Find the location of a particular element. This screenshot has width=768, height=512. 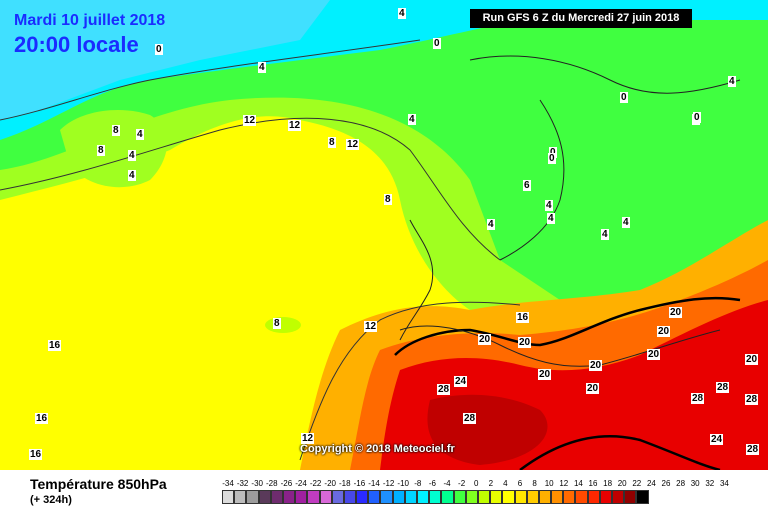

scale-label: 32 is located at coordinates (710, 483).